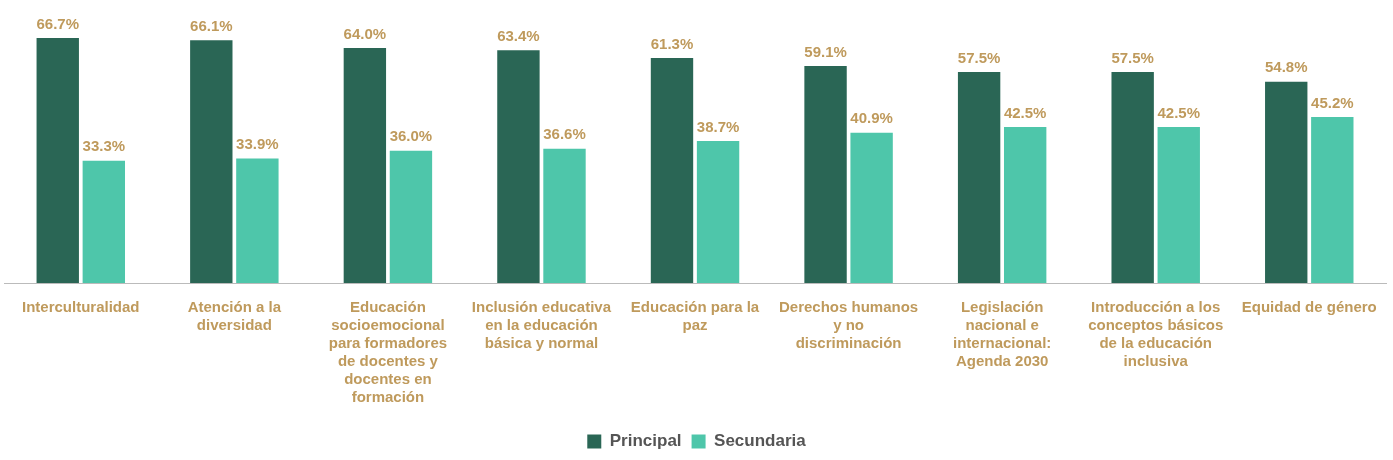  What do you see at coordinates (1002, 334) in the screenshot?
I see `x-tick-label: Legislación nacional e internacional: Agenda 2030` at bounding box center [1002, 334].